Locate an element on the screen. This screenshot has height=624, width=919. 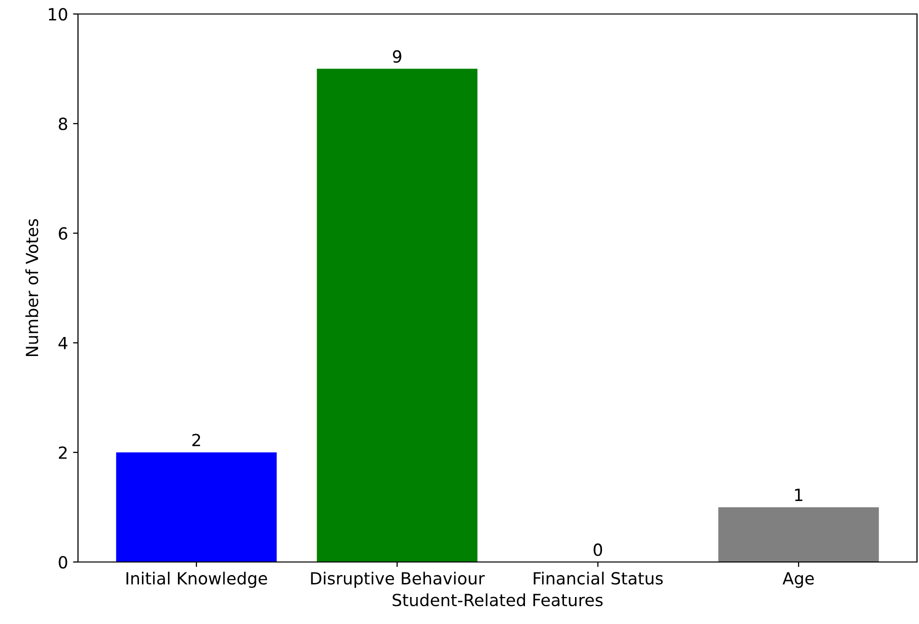
x-tick-label: Disruptive Behaviour is located at coordinates (398, 580).